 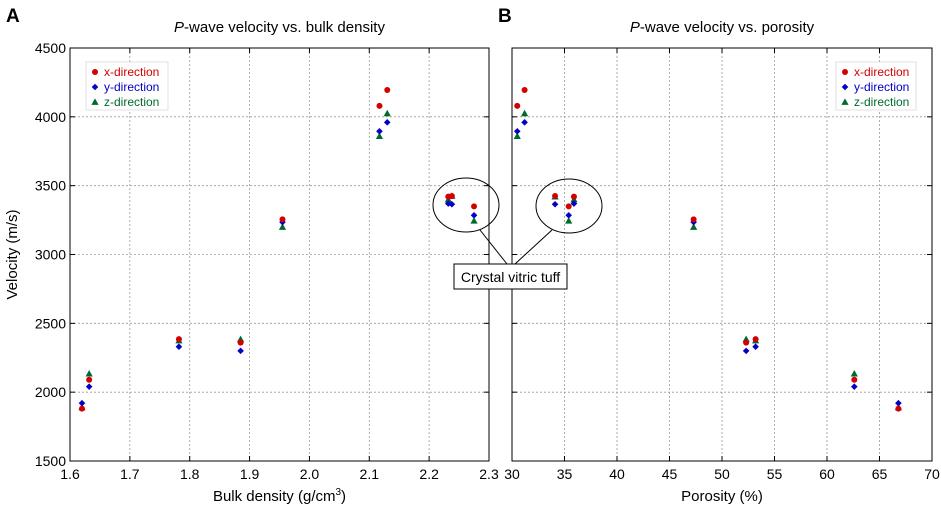 I want to click on annotation-label: Crystal vitric tuff, so click(x=510, y=277).